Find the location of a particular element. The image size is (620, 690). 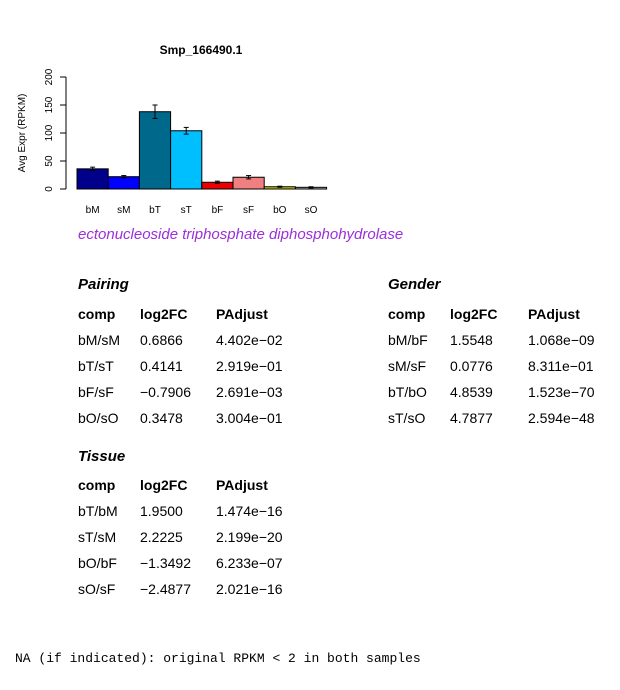

gender-row-3-log2fc: 4.8539 is located at coordinates (471, 392).